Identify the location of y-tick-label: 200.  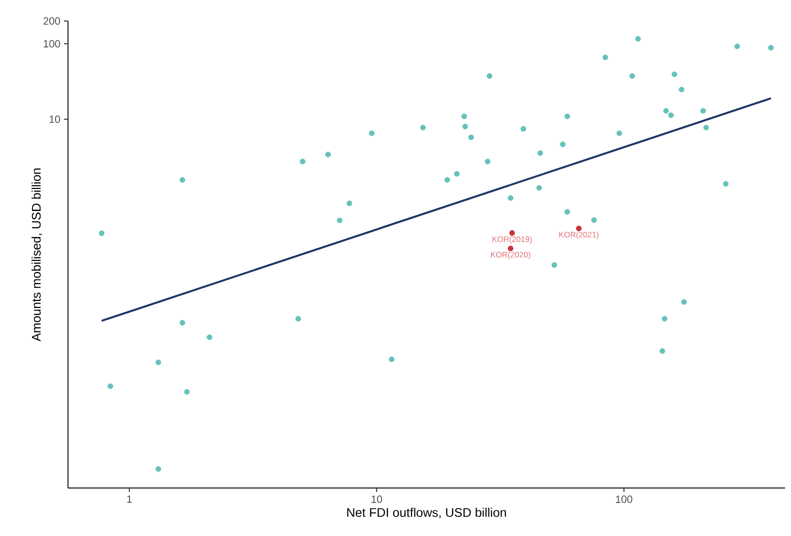
(52, 21).